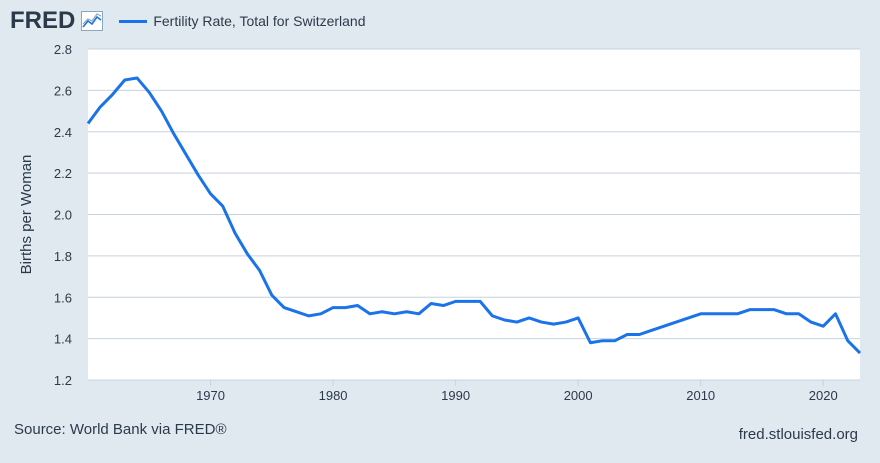 This screenshot has width=880, height=463. Describe the element at coordinates (63, 90) in the screenshot. I see `y-tick-label: 2.6` at that location.